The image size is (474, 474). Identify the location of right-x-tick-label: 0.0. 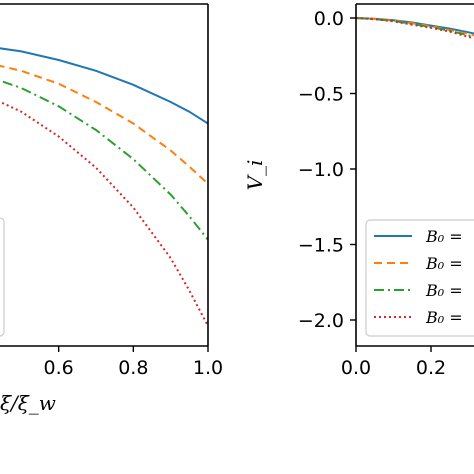
(356, 368).